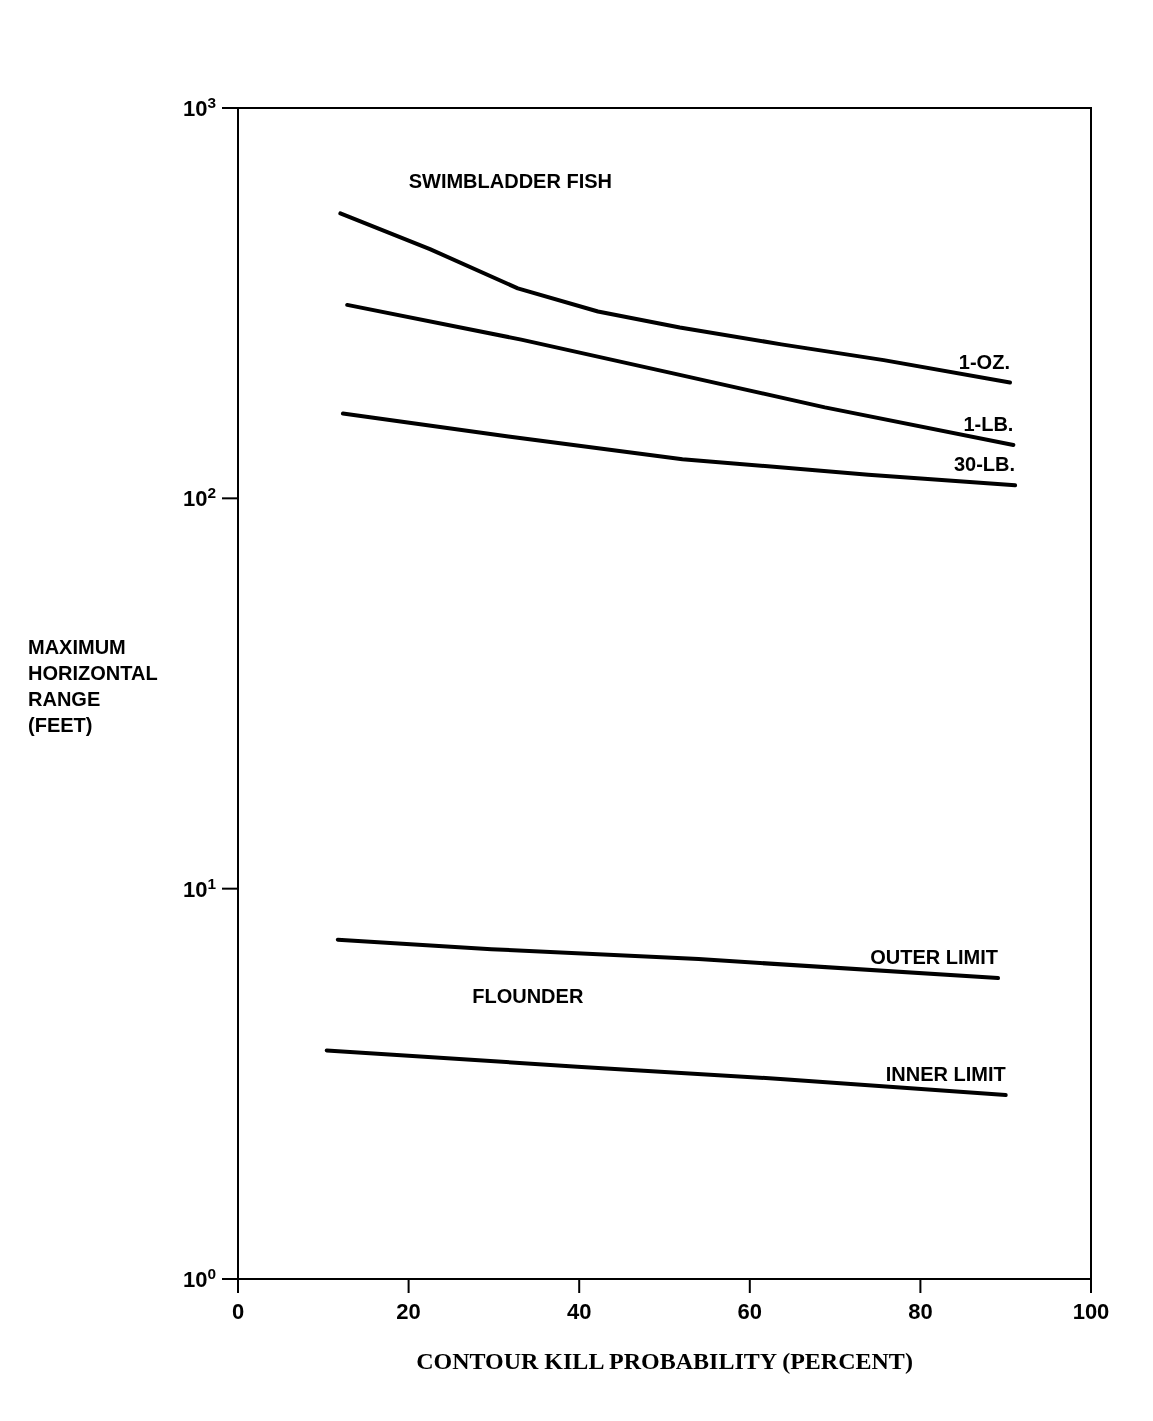  I want to click on annotation: FLOUNDER, so click(528, 996).